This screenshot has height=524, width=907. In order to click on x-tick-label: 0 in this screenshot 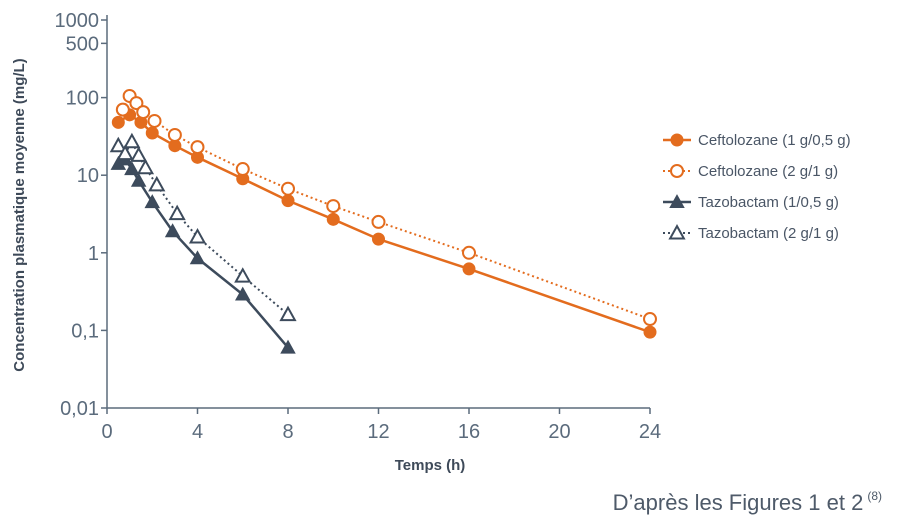, I will do `click(106, 432)`.